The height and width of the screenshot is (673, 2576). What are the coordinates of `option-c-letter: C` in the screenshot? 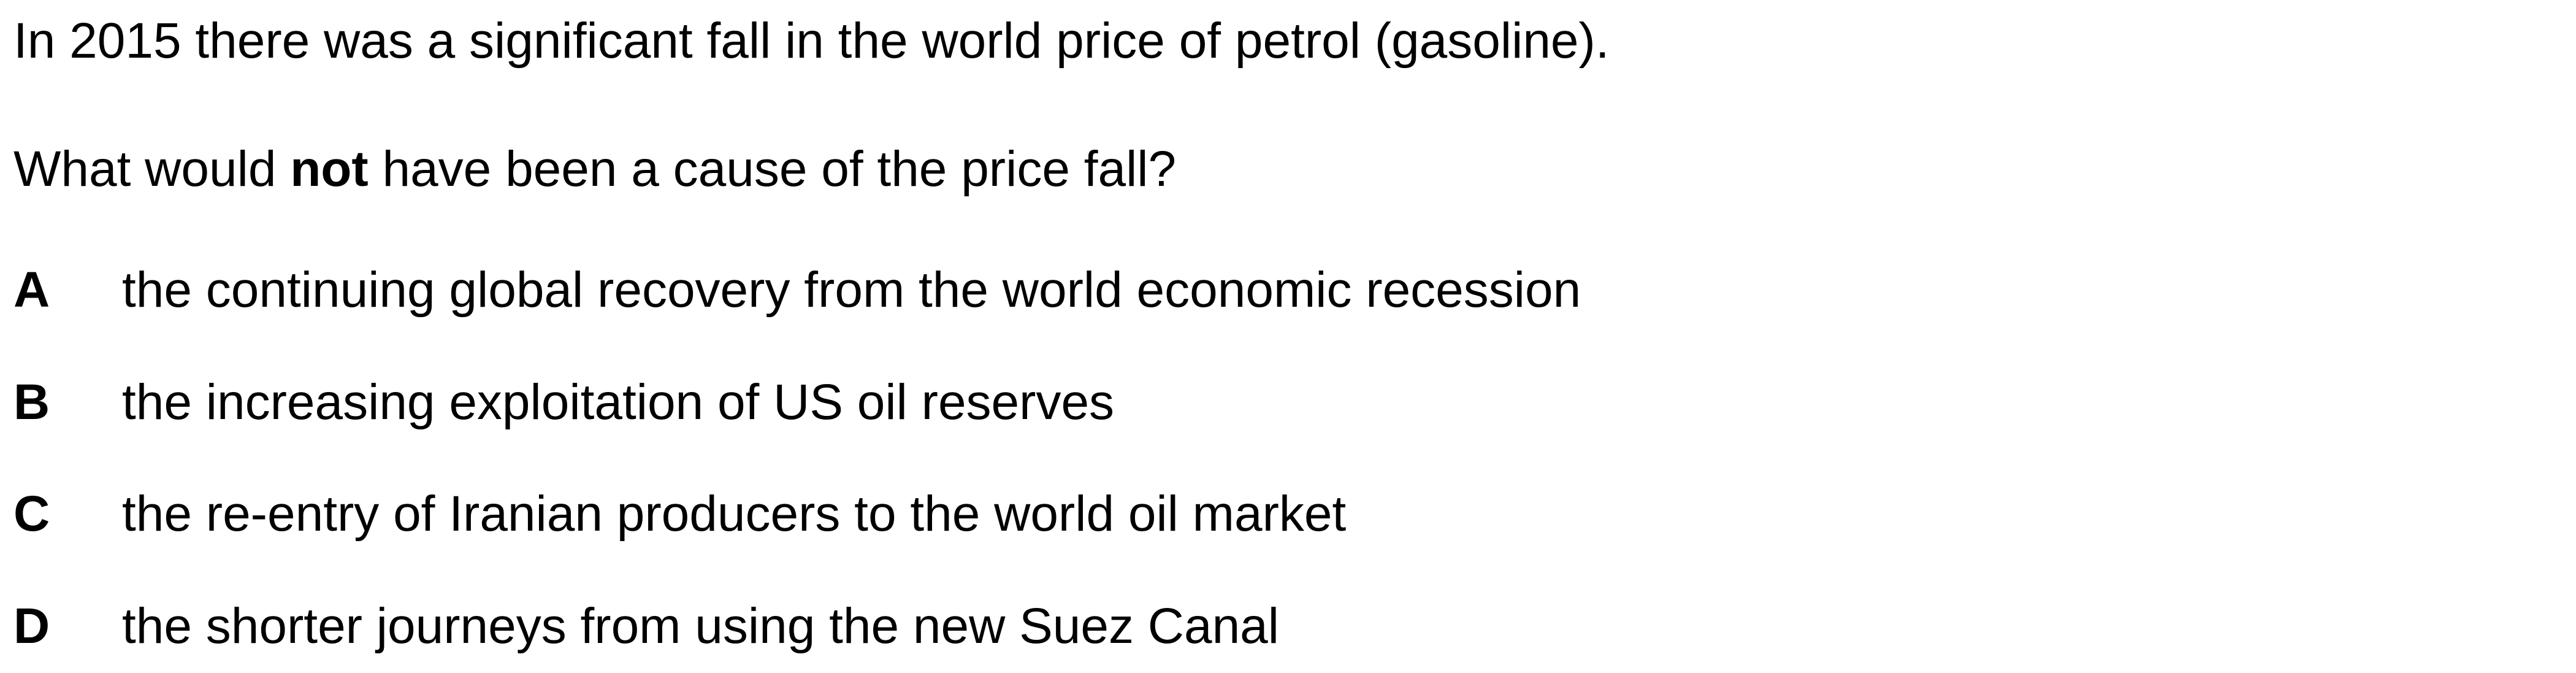 It's located at (31, 514).